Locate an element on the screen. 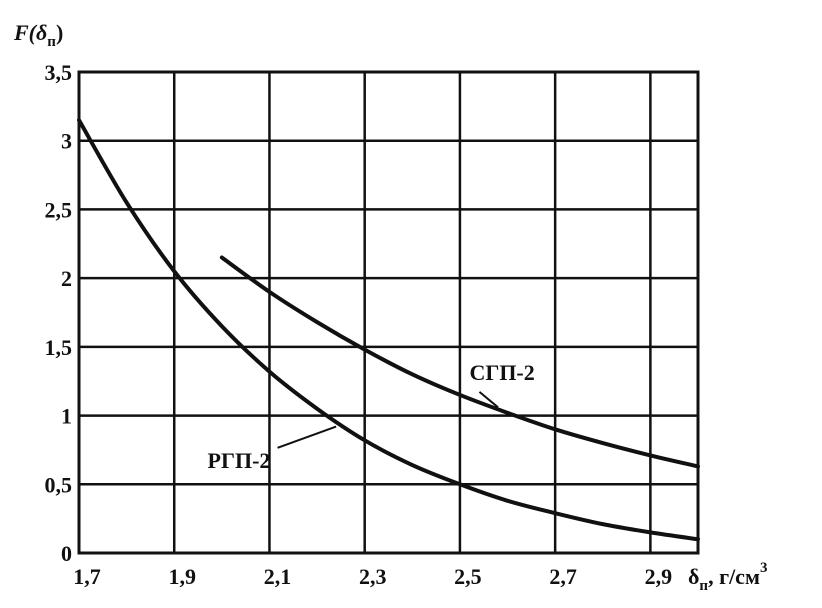 The height and width of the screenshot is (608, 822). x-tick-label: 2,1 is located at coordinates (278, 576).